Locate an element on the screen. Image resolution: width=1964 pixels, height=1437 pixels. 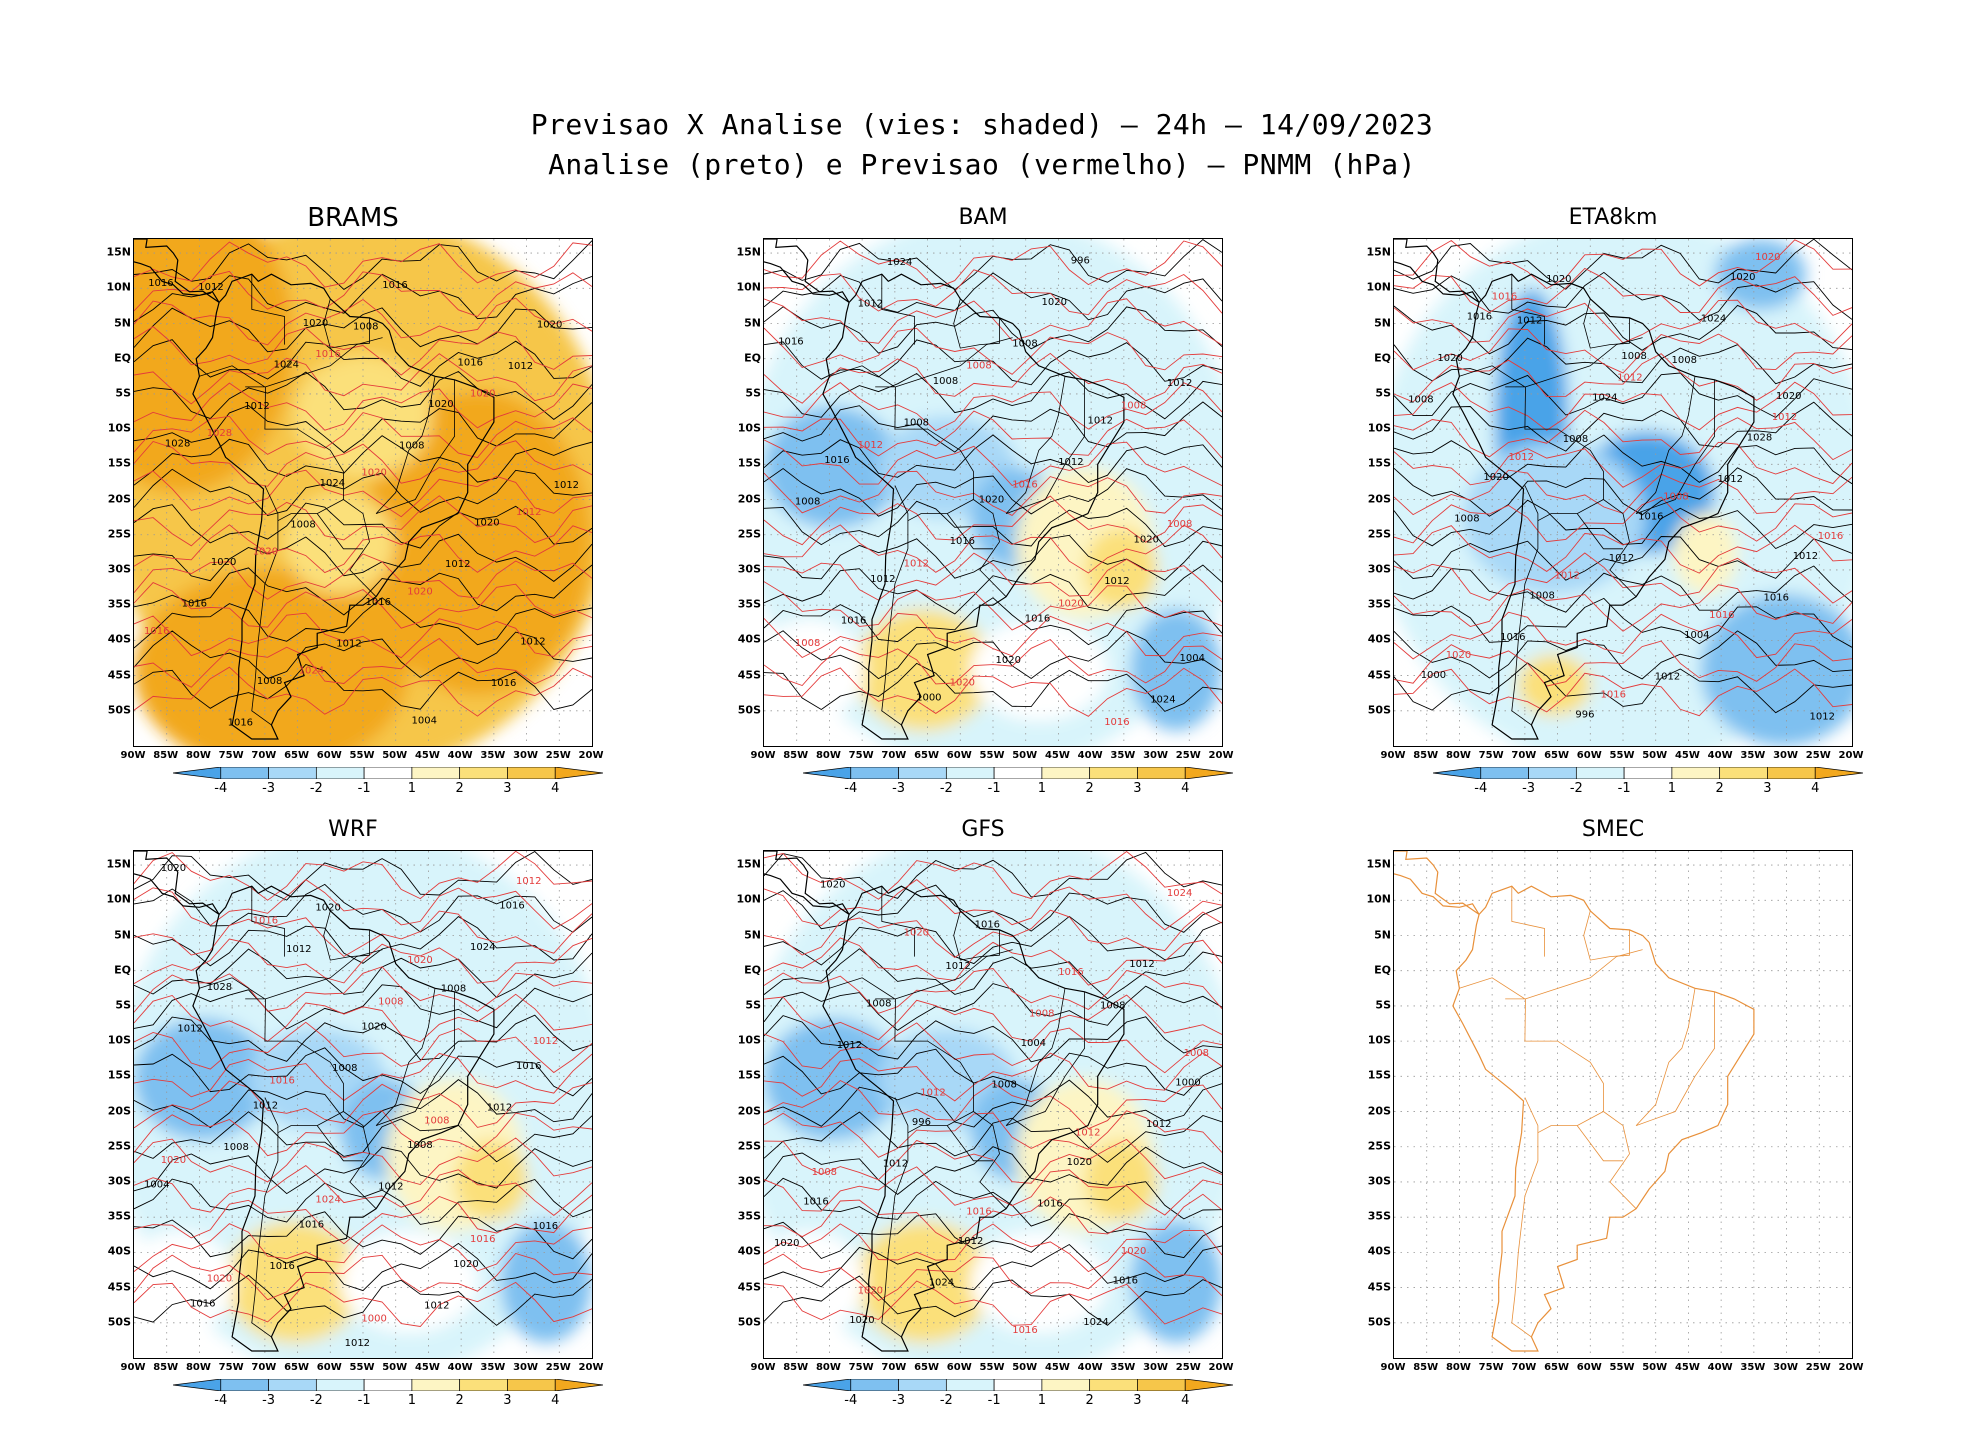
longitude-tick: 40W is located at coordinates (1720, 755).